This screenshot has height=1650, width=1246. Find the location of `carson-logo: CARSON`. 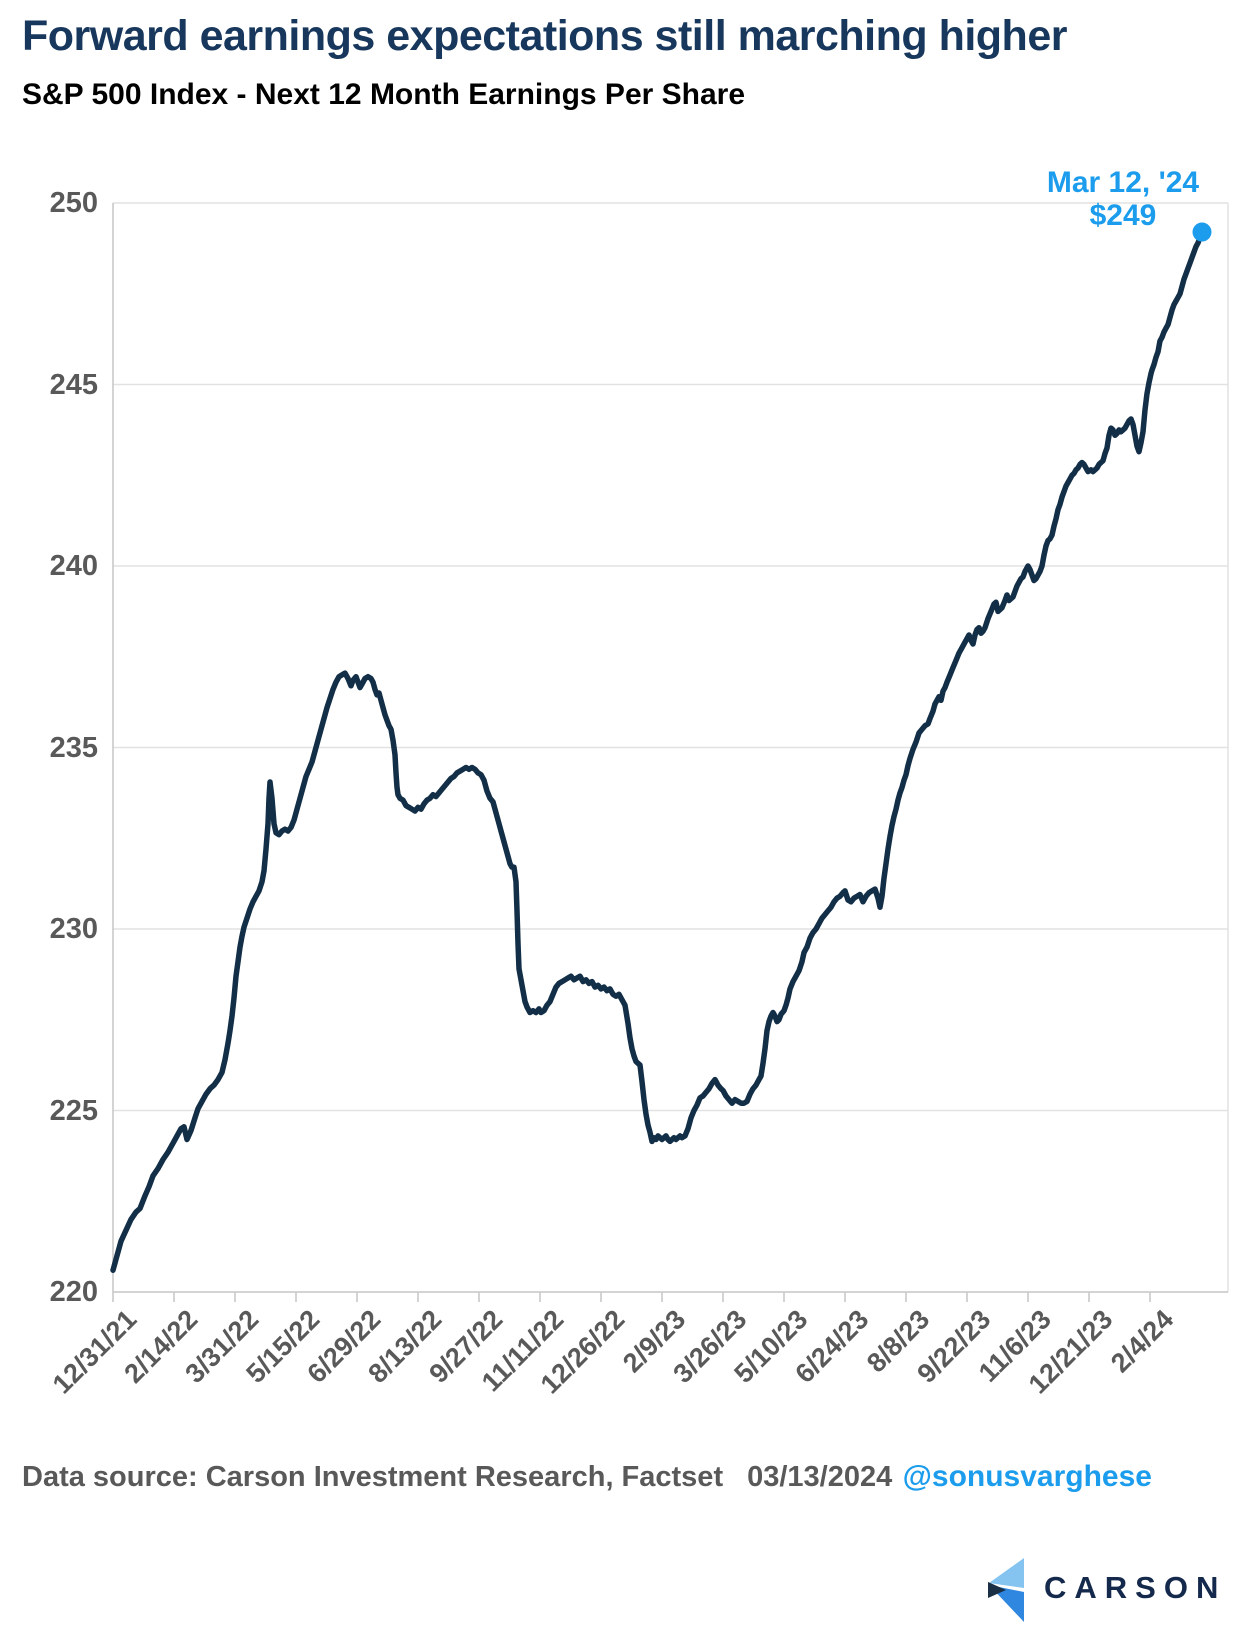

carson-logo: CARSON is located at coordinates (1108, 1590).